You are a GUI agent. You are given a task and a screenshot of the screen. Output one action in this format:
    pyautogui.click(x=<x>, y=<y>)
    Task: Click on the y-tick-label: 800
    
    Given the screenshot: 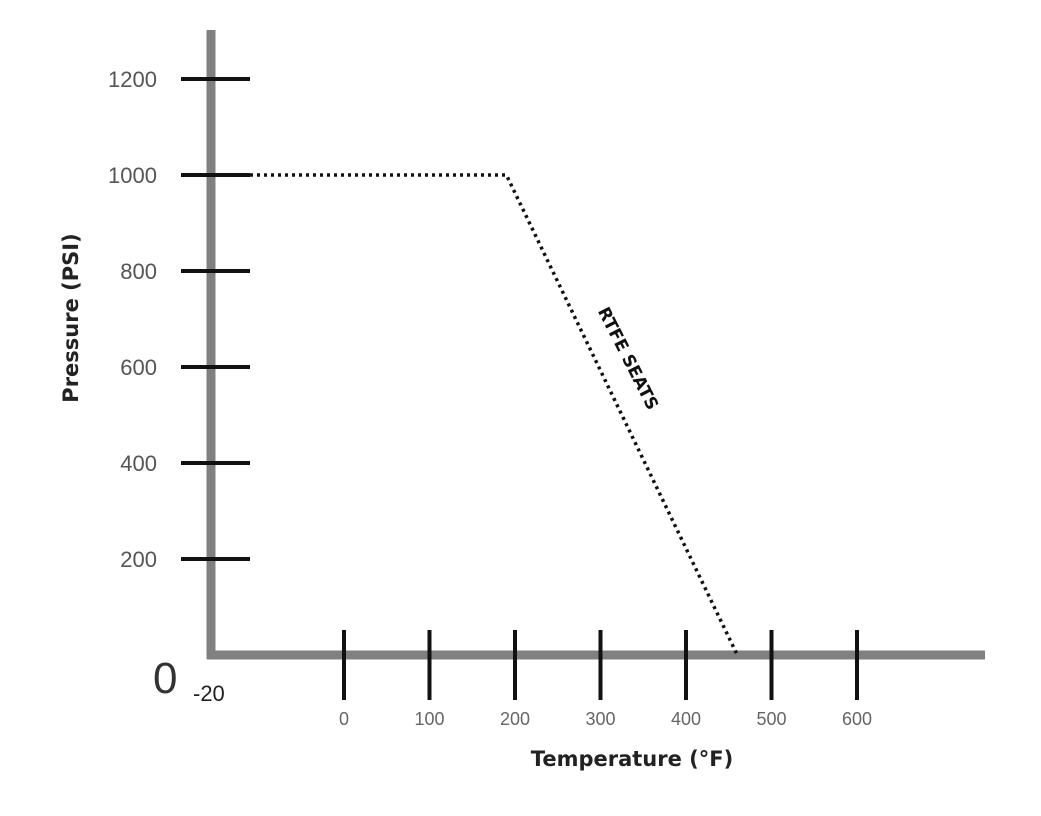 What is the action you would take?
    pyautogui.click(x=138, y=271)
    